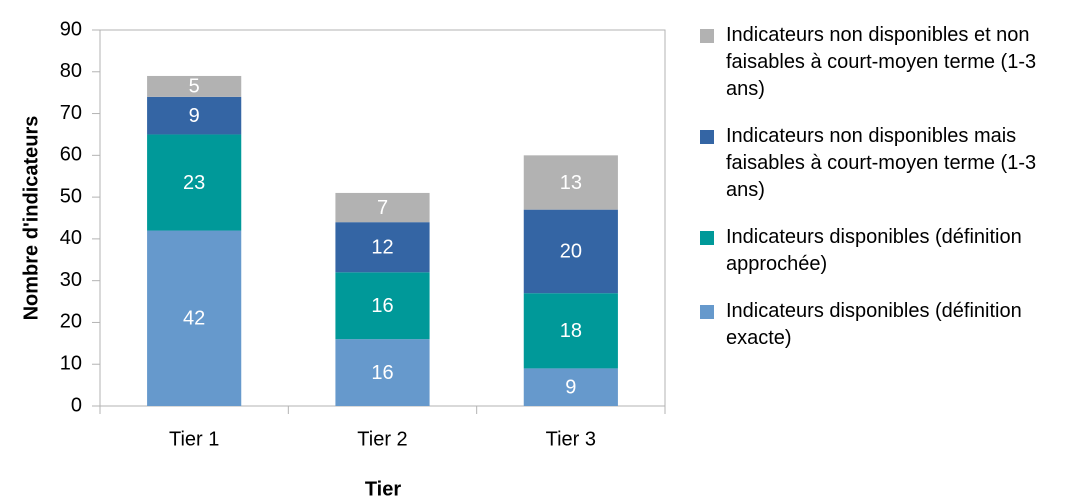  Describe the element at coordinates (71, 29) in the screenshot. I see `y-tick-label: 90` at that location.